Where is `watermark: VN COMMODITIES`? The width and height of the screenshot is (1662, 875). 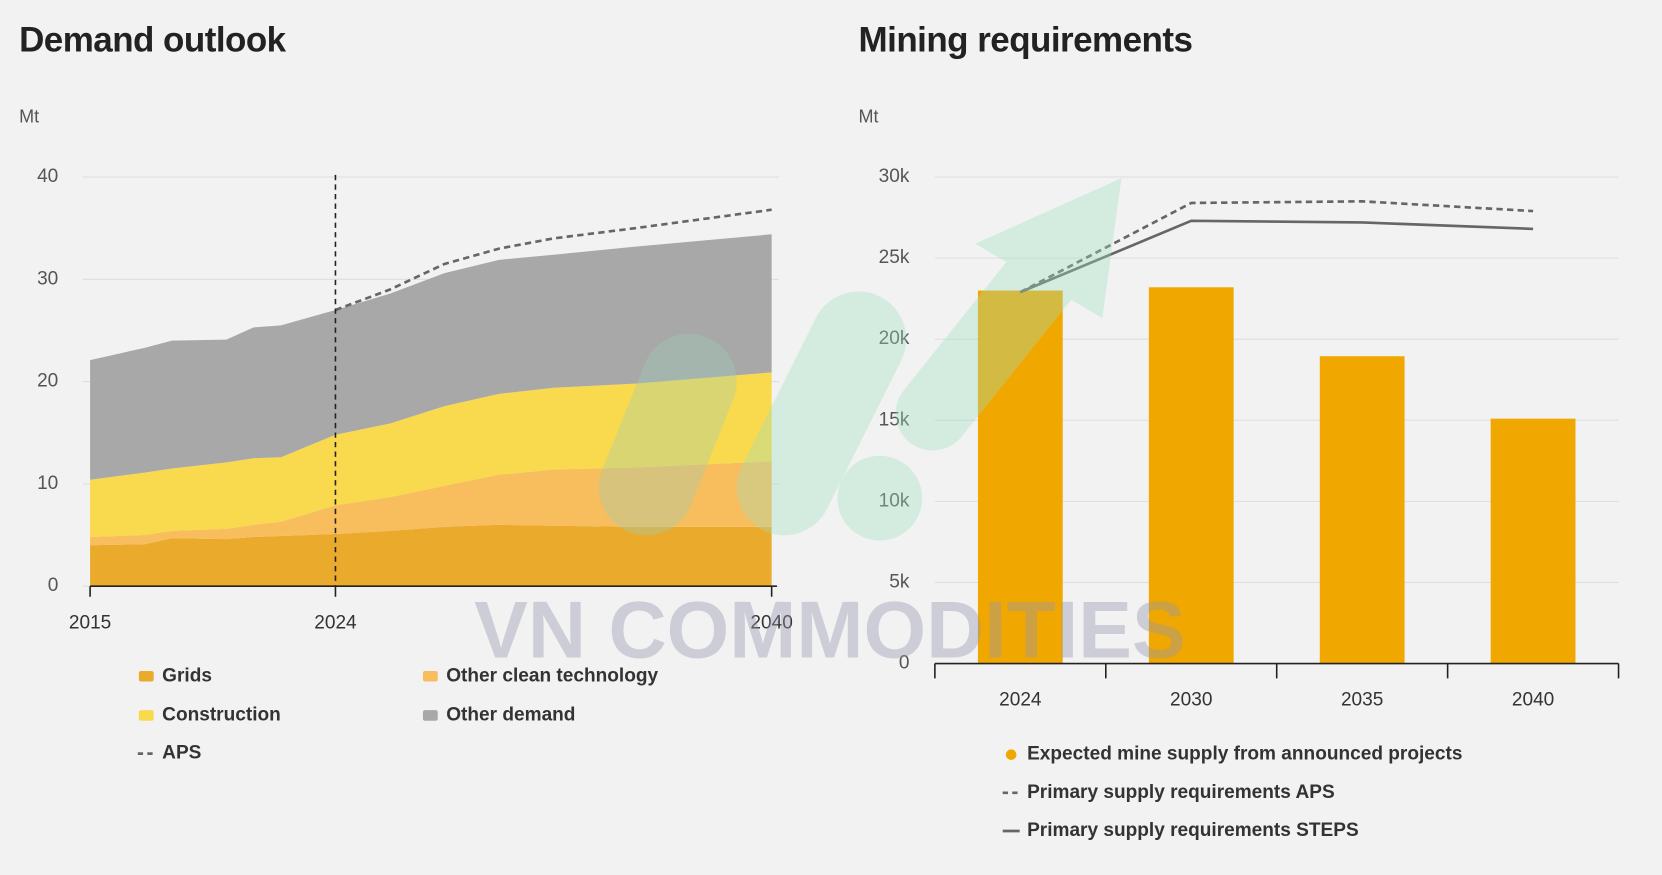 watermark: VN COMMODITIES is located at coordinates (830, 630).